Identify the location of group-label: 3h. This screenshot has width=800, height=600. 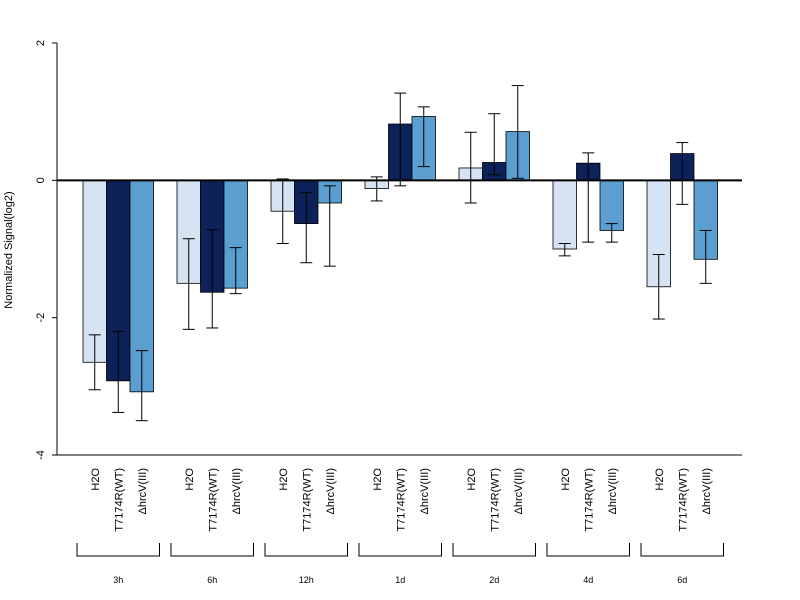
(118, 580).